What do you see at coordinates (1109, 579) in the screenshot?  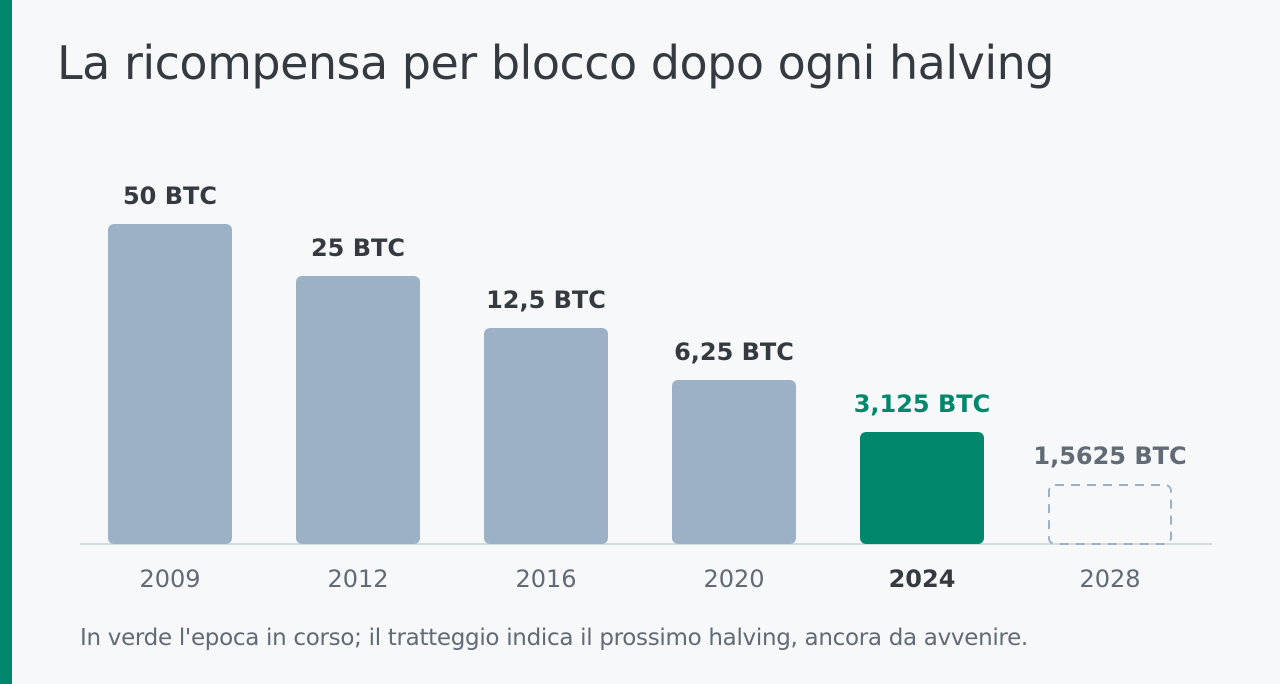 I see `year-label-2028: 2028` at bounding box center [1109, 579].